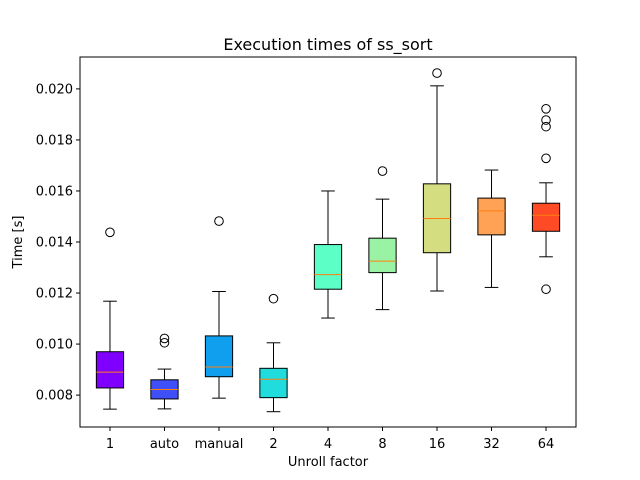 This screenshot has height=480, width=640. What do you see at coordinates (382, 444) in the screenshot?
I see `x-tick-label-8: 8` at bounding box center [382, 444].